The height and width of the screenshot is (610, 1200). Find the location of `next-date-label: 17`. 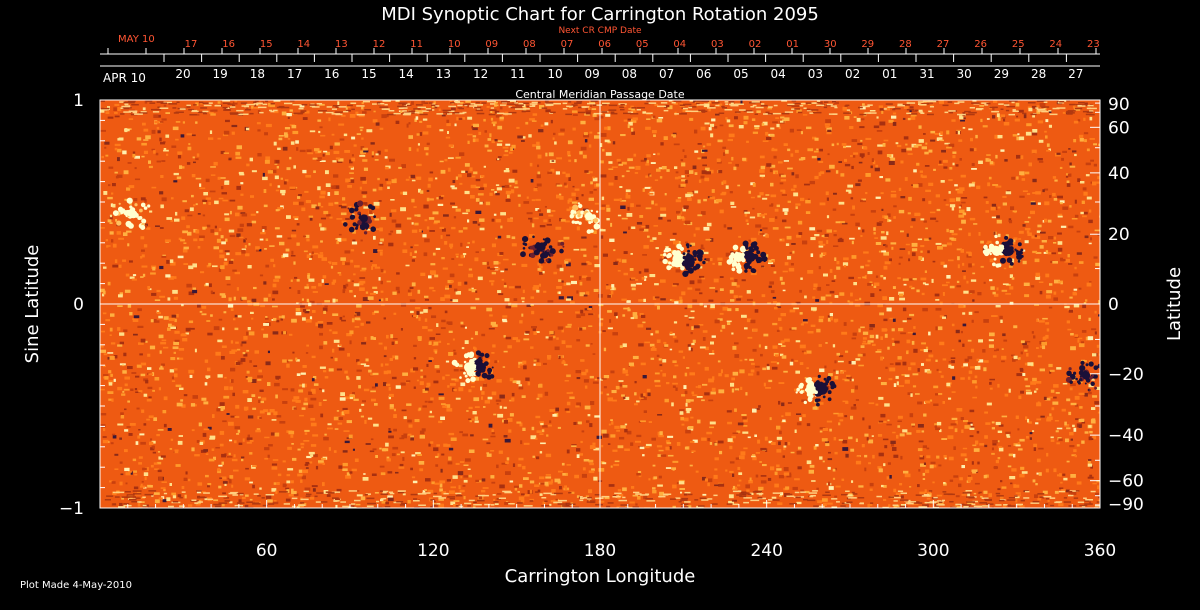

next-date-label: 17 is located at coordinates (191, 44).